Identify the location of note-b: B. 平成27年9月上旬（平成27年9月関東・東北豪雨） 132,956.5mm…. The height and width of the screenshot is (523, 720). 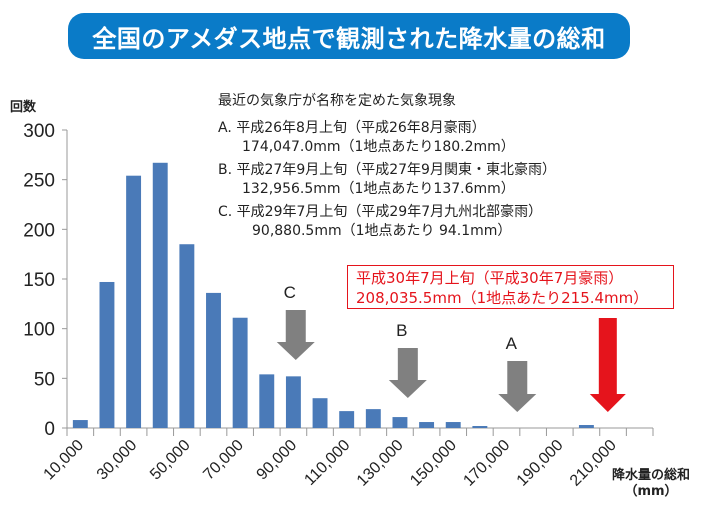
(387, 180).